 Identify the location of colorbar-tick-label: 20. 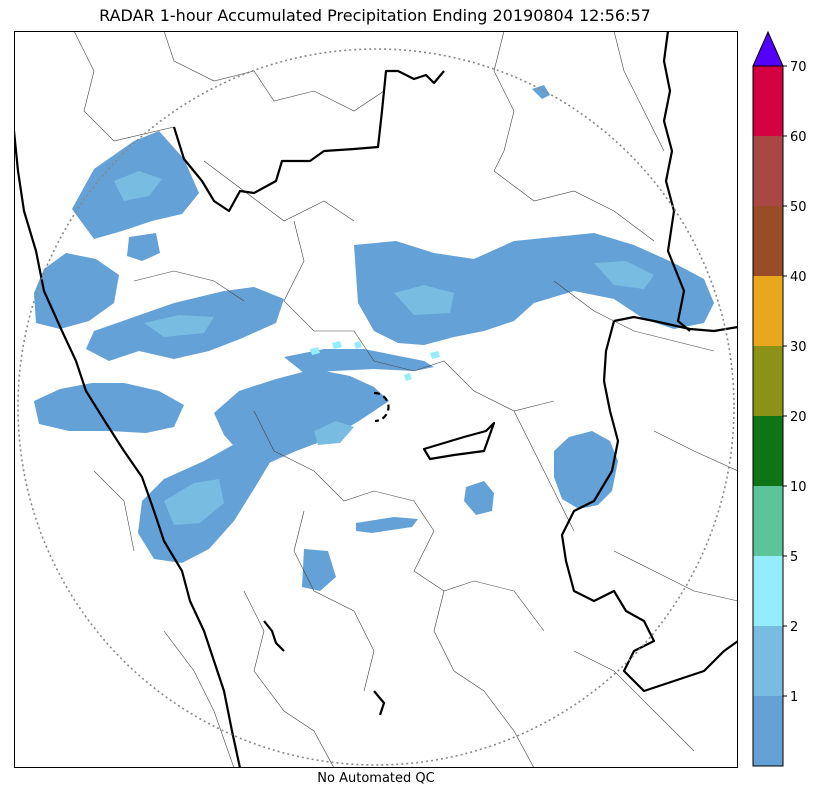
(798, 417).